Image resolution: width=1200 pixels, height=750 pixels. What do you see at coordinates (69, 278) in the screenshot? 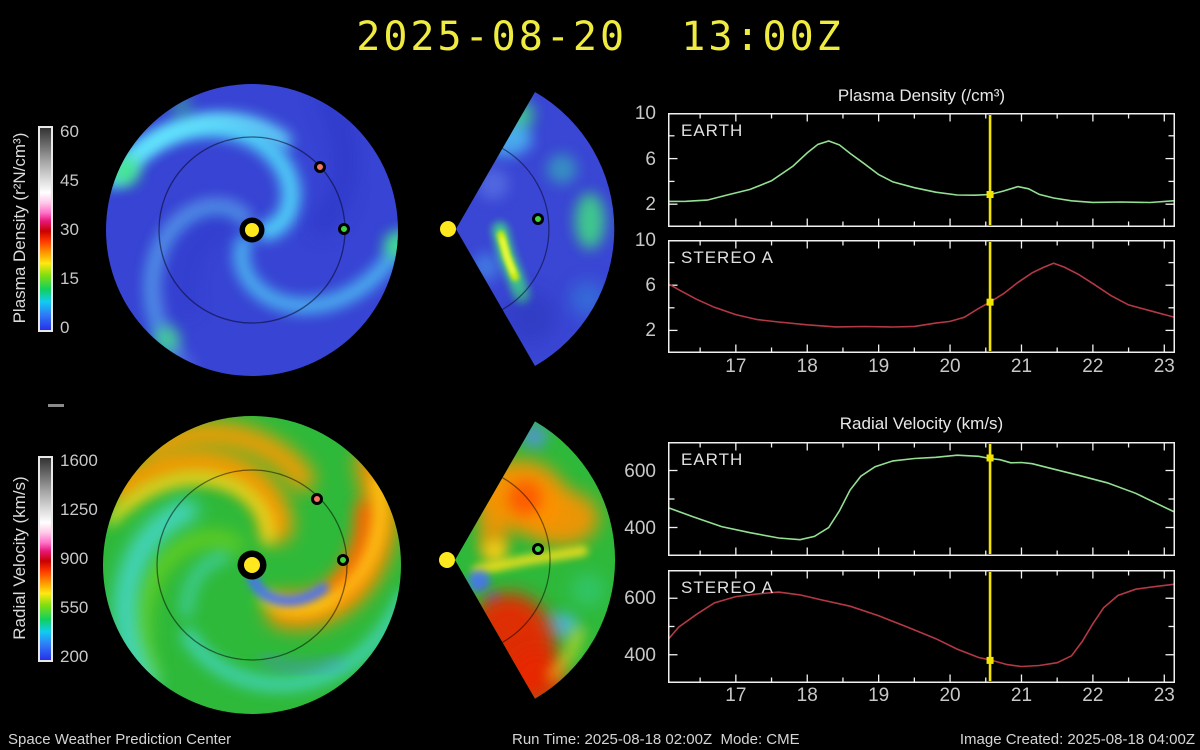
I see `density-colorbar-tick: 15` at bounding box center [69, 278].